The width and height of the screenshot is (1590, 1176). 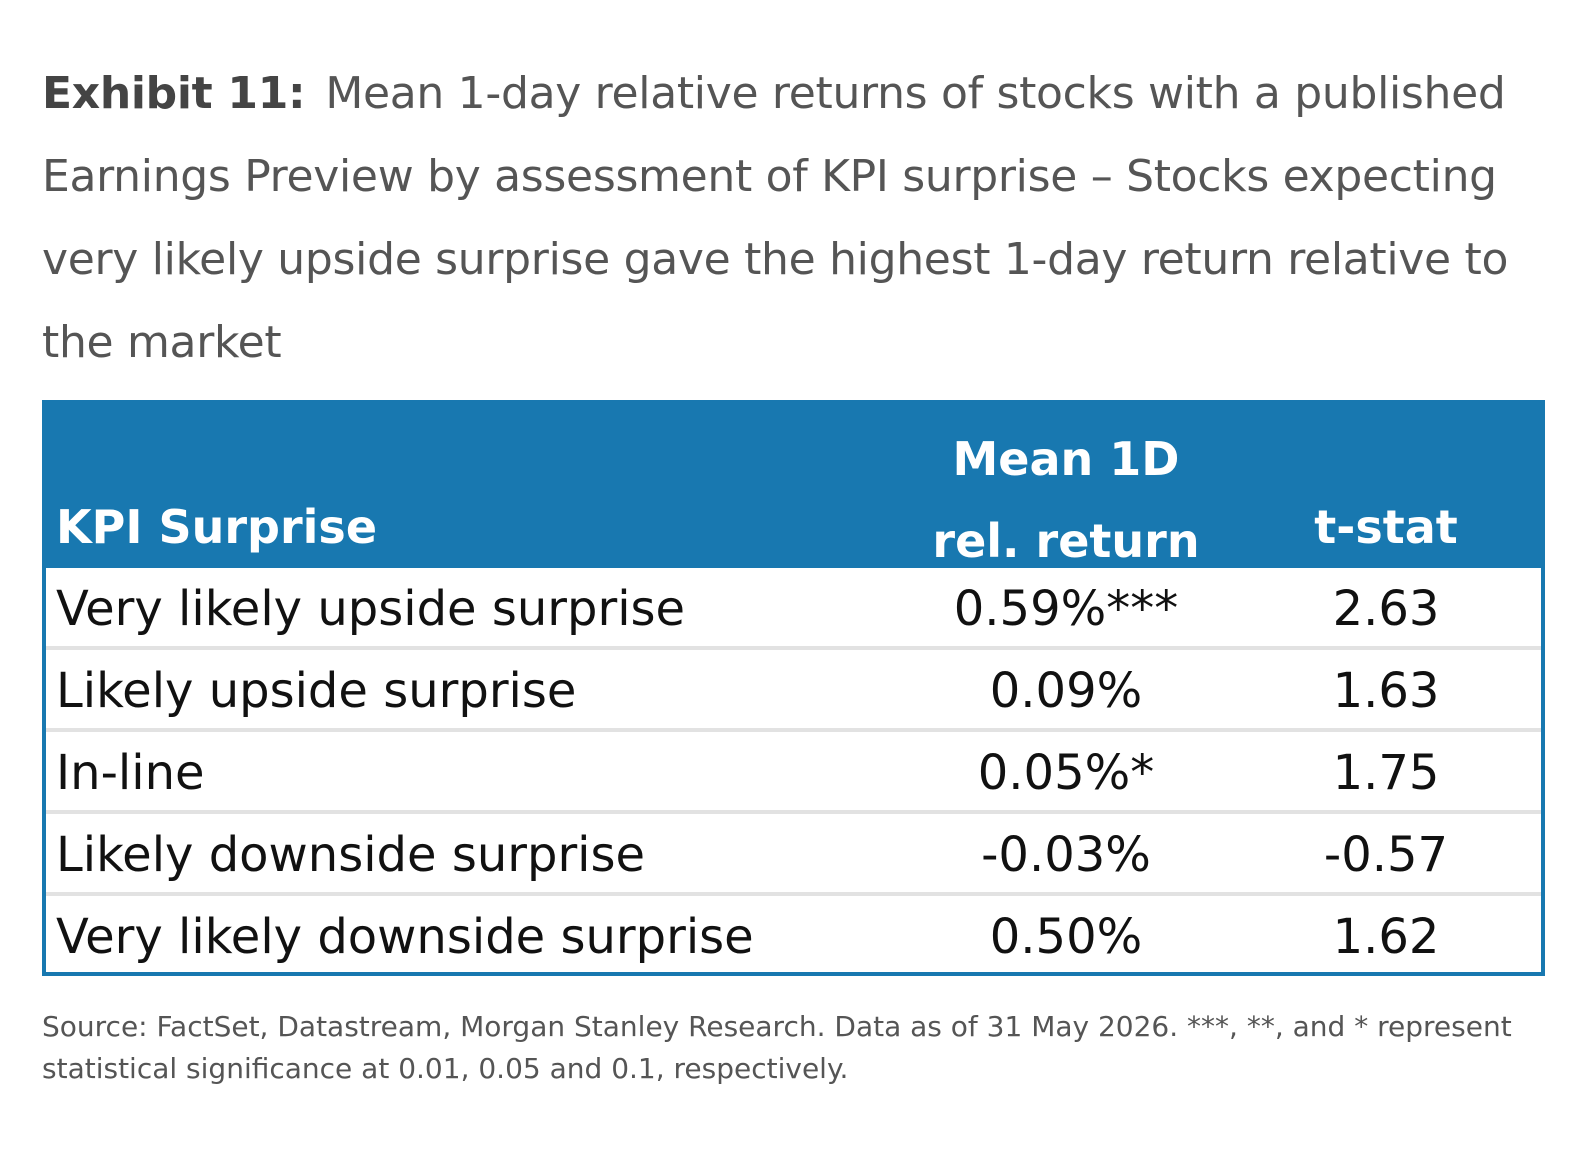 I want to click on cell-t-stat: -0.57, so click(x=1386, y=855).